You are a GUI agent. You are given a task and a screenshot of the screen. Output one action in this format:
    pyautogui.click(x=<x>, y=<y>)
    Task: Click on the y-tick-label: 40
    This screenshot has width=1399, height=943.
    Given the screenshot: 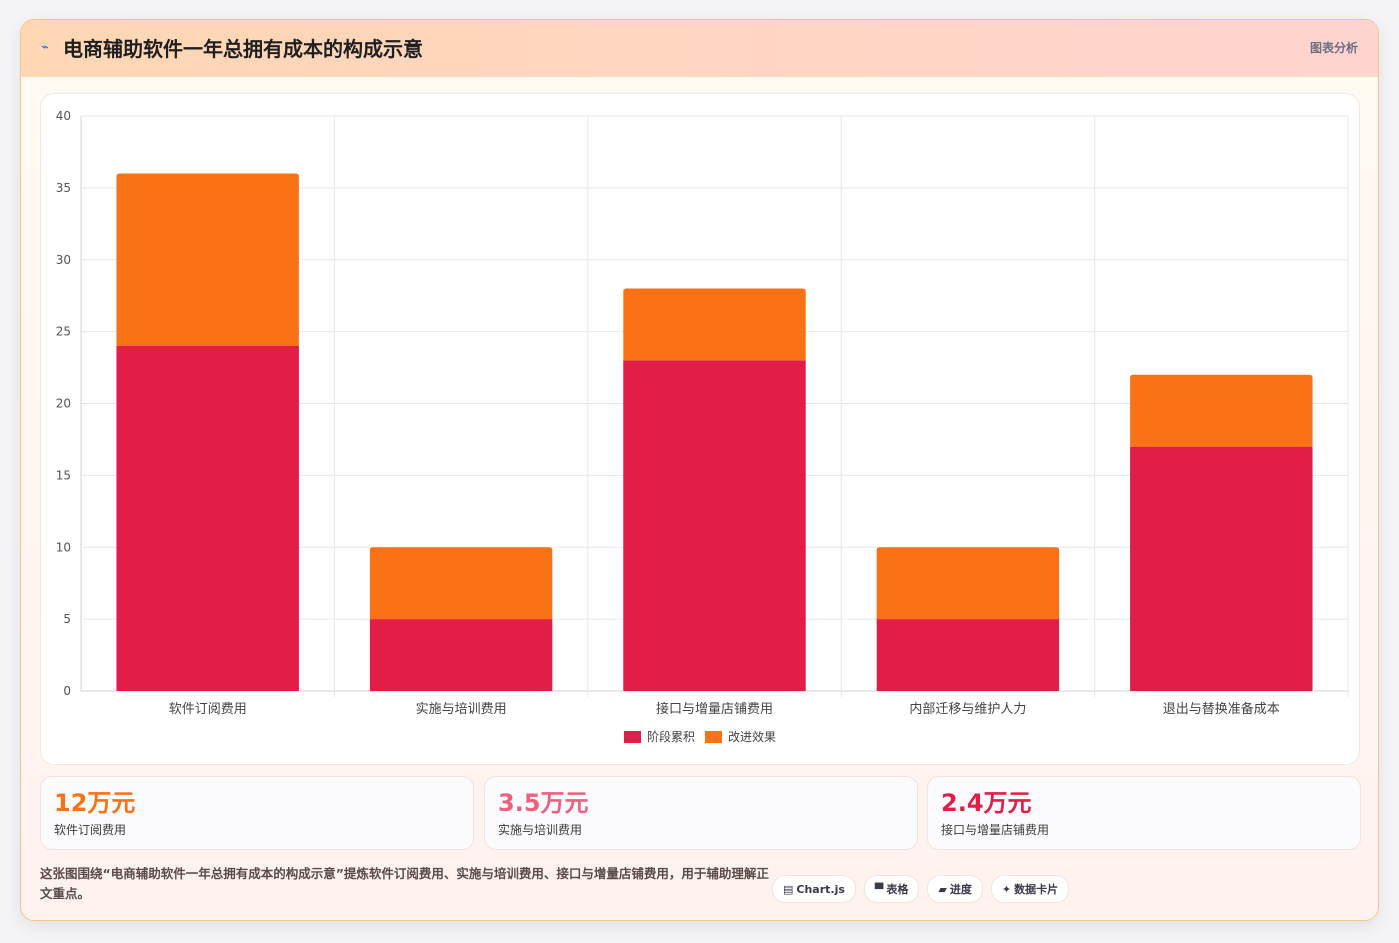 What is the action you would take?
    pyautogui.click(x=63, y=116)
    